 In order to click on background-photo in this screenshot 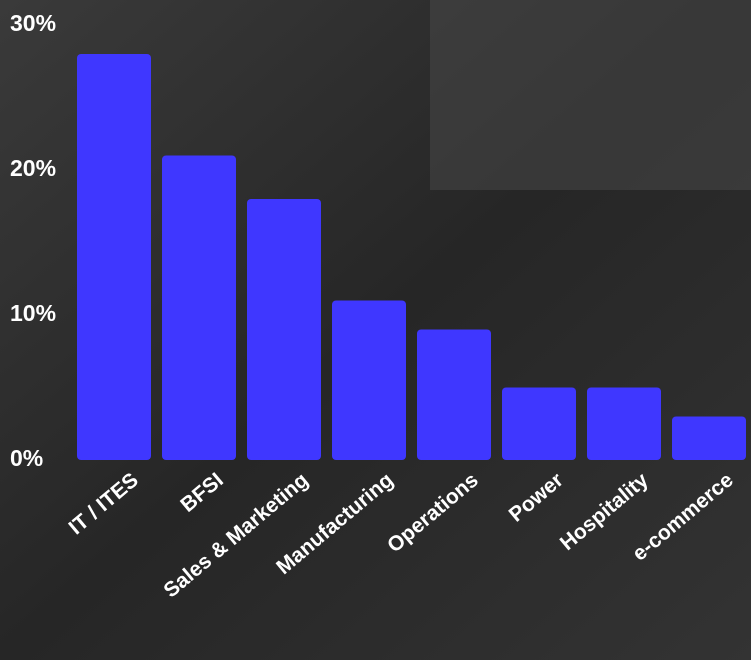, I will do `click(590, 95)`.